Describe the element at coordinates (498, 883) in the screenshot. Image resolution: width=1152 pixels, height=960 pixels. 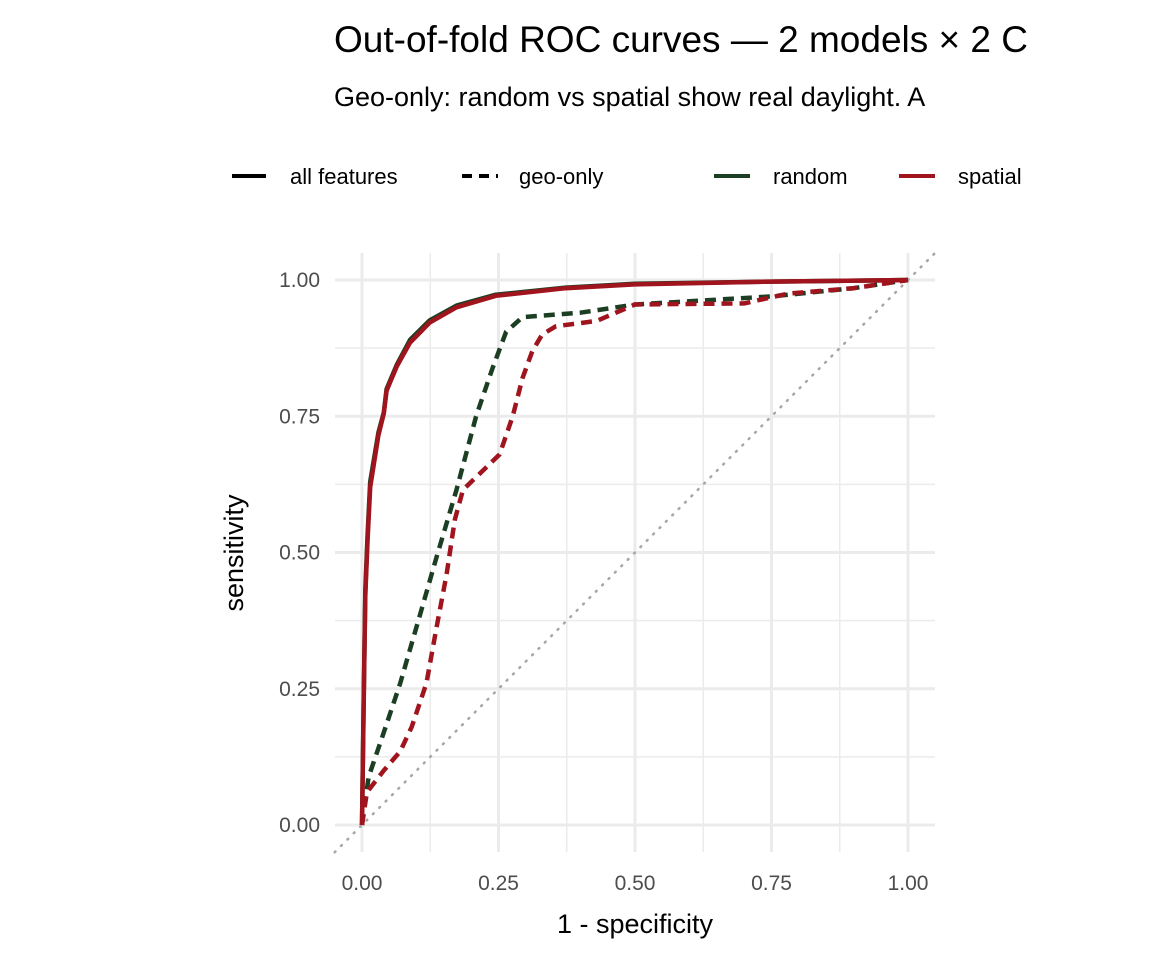
I see `x-tick-label: 0.25` at that location.